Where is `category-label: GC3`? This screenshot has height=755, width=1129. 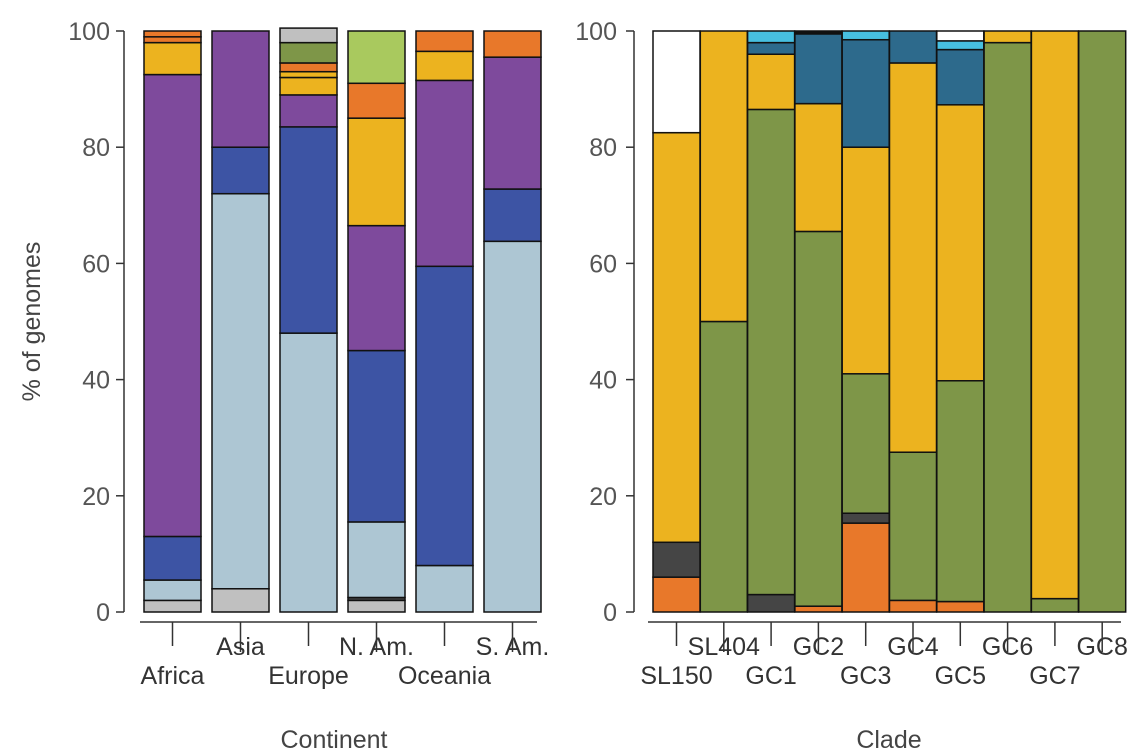
category-label: GC3 is located at coordinates (865, 676).